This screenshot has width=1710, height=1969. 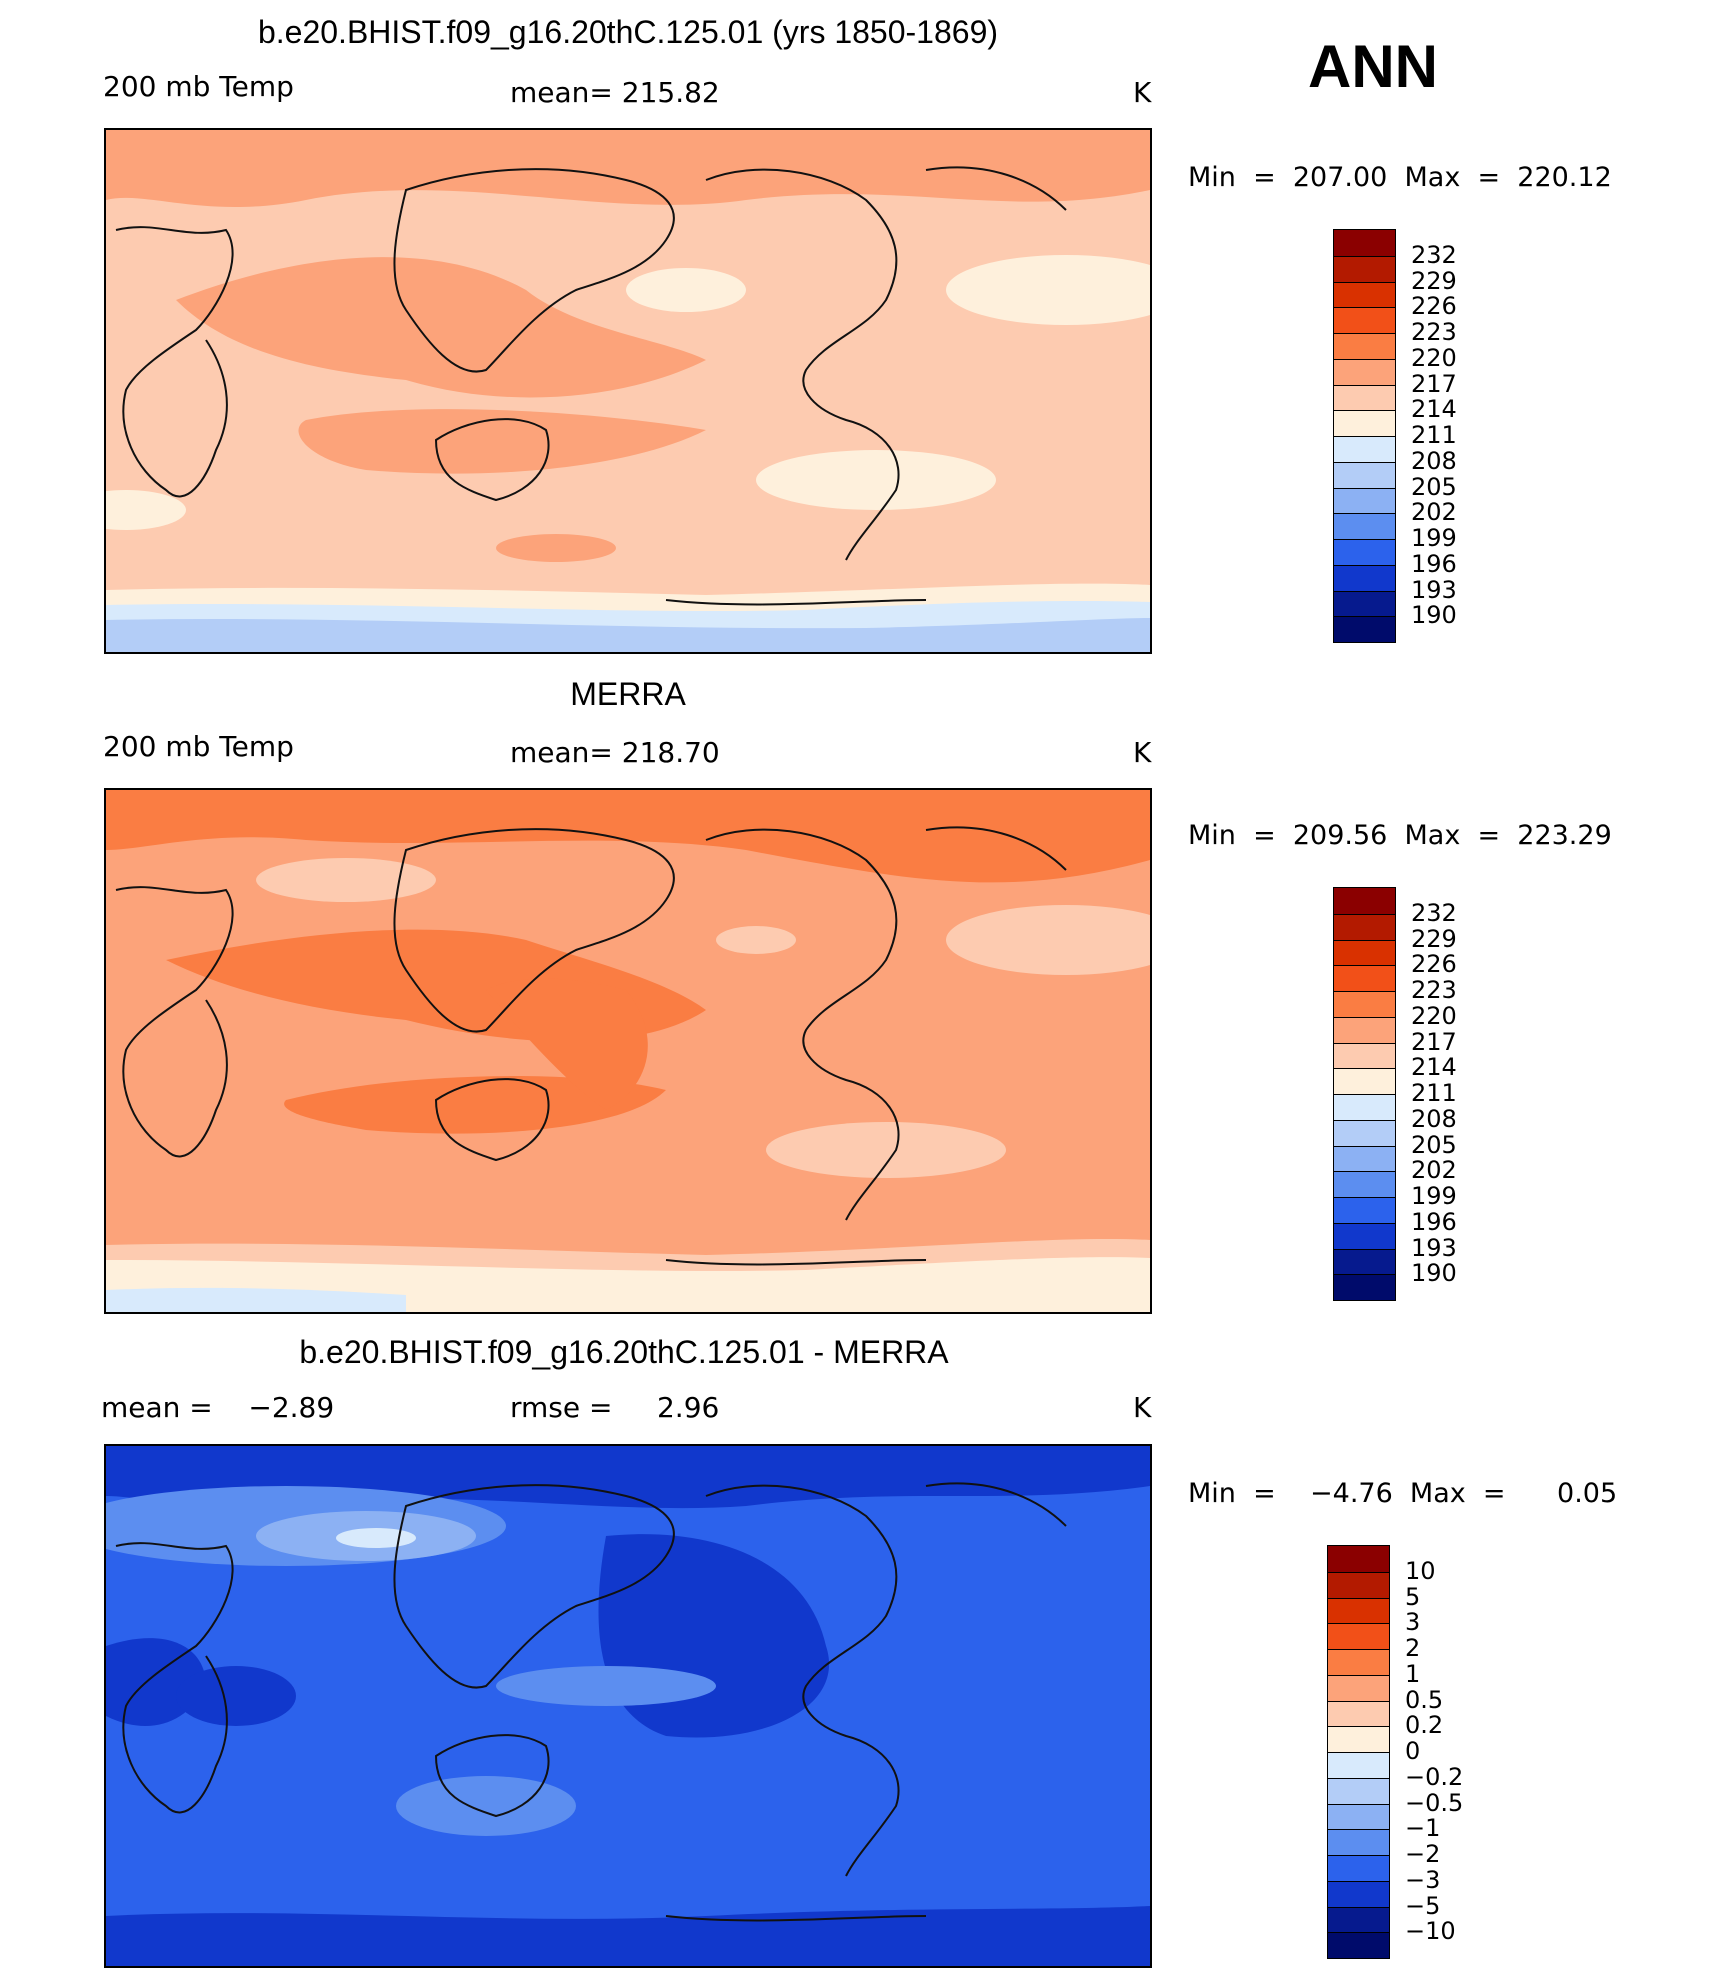 What do you see at coordinates (1423, 1828) in the screenshot?
I see `colorbar-tick-label: −1` at bounding box center [1423, 1828].